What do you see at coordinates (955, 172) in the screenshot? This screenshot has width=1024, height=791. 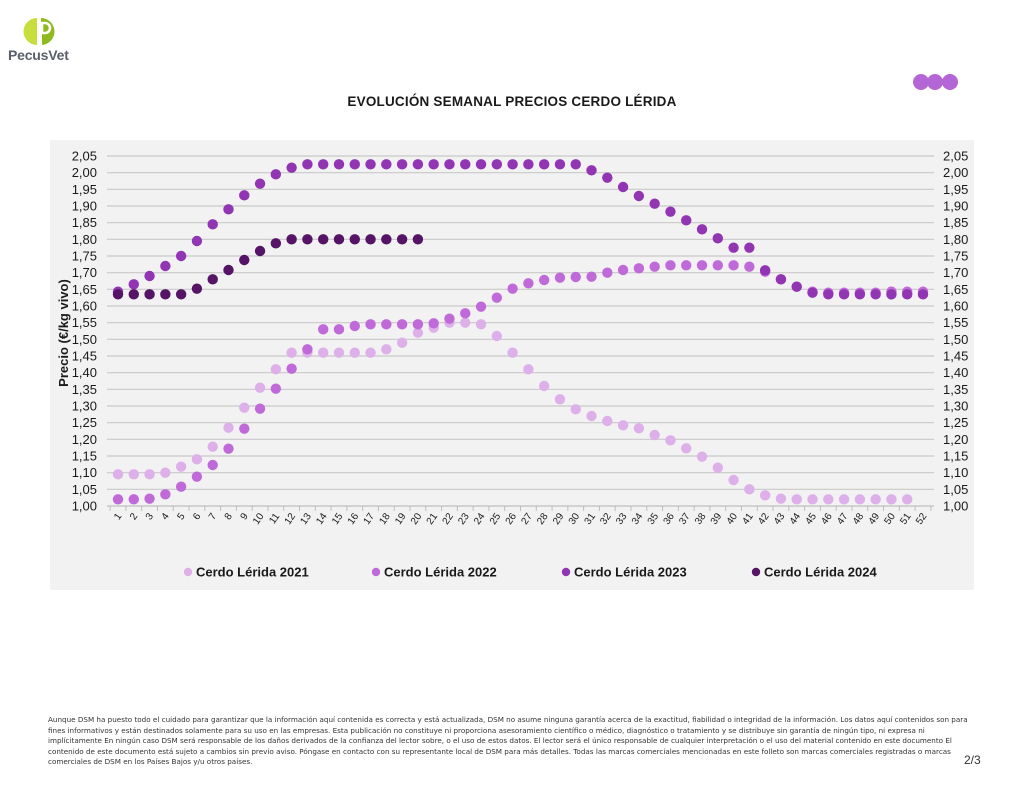 I see `y-tick-label-right: 2,00` at bounding box center [955, 172].